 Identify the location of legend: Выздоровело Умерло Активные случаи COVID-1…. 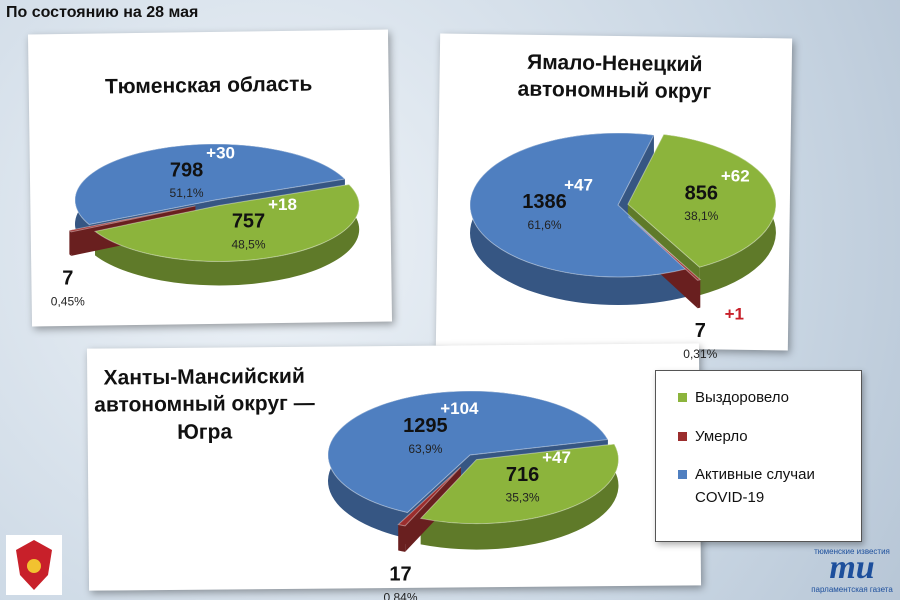
(758, 456).